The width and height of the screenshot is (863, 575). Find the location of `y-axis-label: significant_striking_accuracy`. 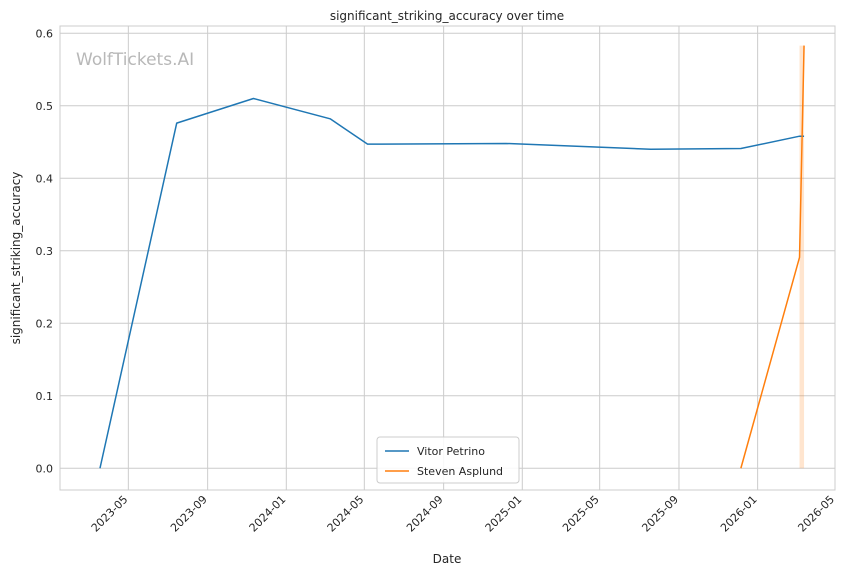

y-axis-label: significant_striking_accuracy is located at coordinates (16, 258).